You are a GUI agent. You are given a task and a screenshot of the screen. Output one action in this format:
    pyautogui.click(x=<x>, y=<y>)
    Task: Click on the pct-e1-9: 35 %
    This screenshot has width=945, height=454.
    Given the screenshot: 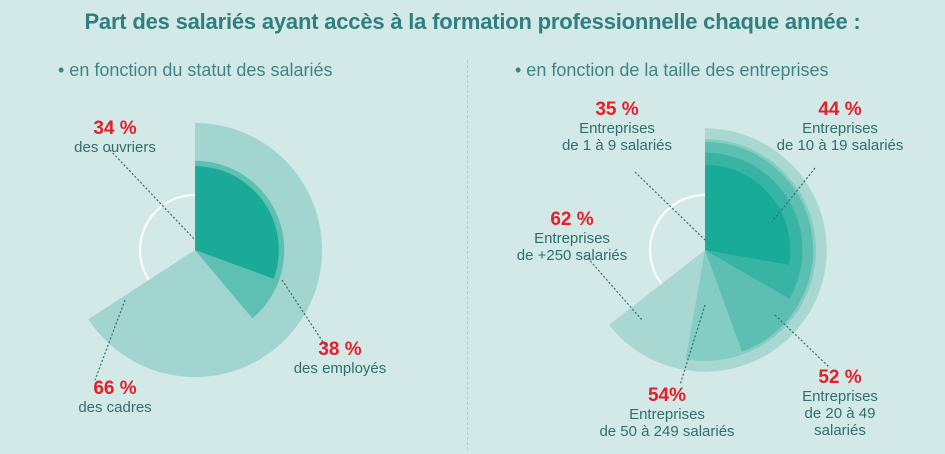 What is the action you would take?
    pyautogui.click(x=617, y=109)
    